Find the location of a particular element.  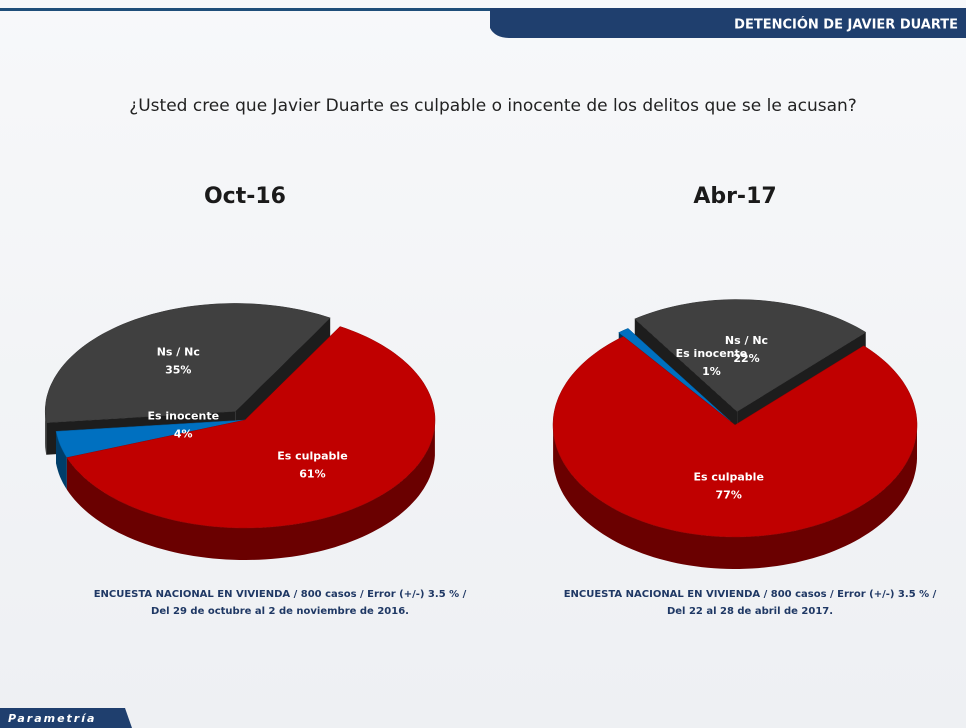

header-bar is located at coordinates (728, 23).